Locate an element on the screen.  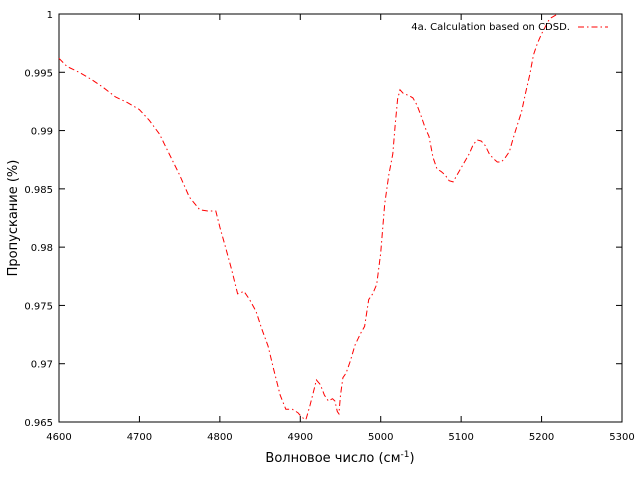
legend-label: 4a. Calculation based on CDSD. is located at coordinates (490, 27).